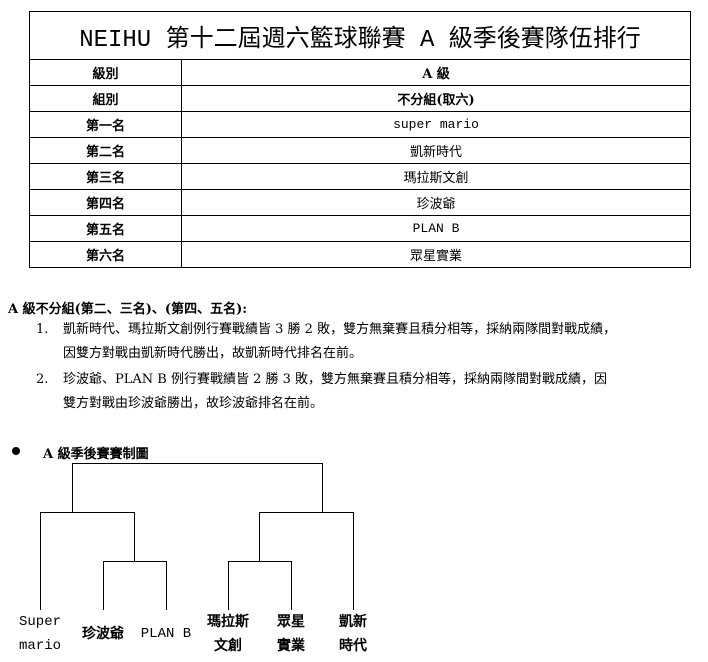 The height and width of the screenshot is (662, 708). Describe the element at coordinates (436, 176) in the screenshot. I see `row-value: 瑪拉斯文創` at that location.